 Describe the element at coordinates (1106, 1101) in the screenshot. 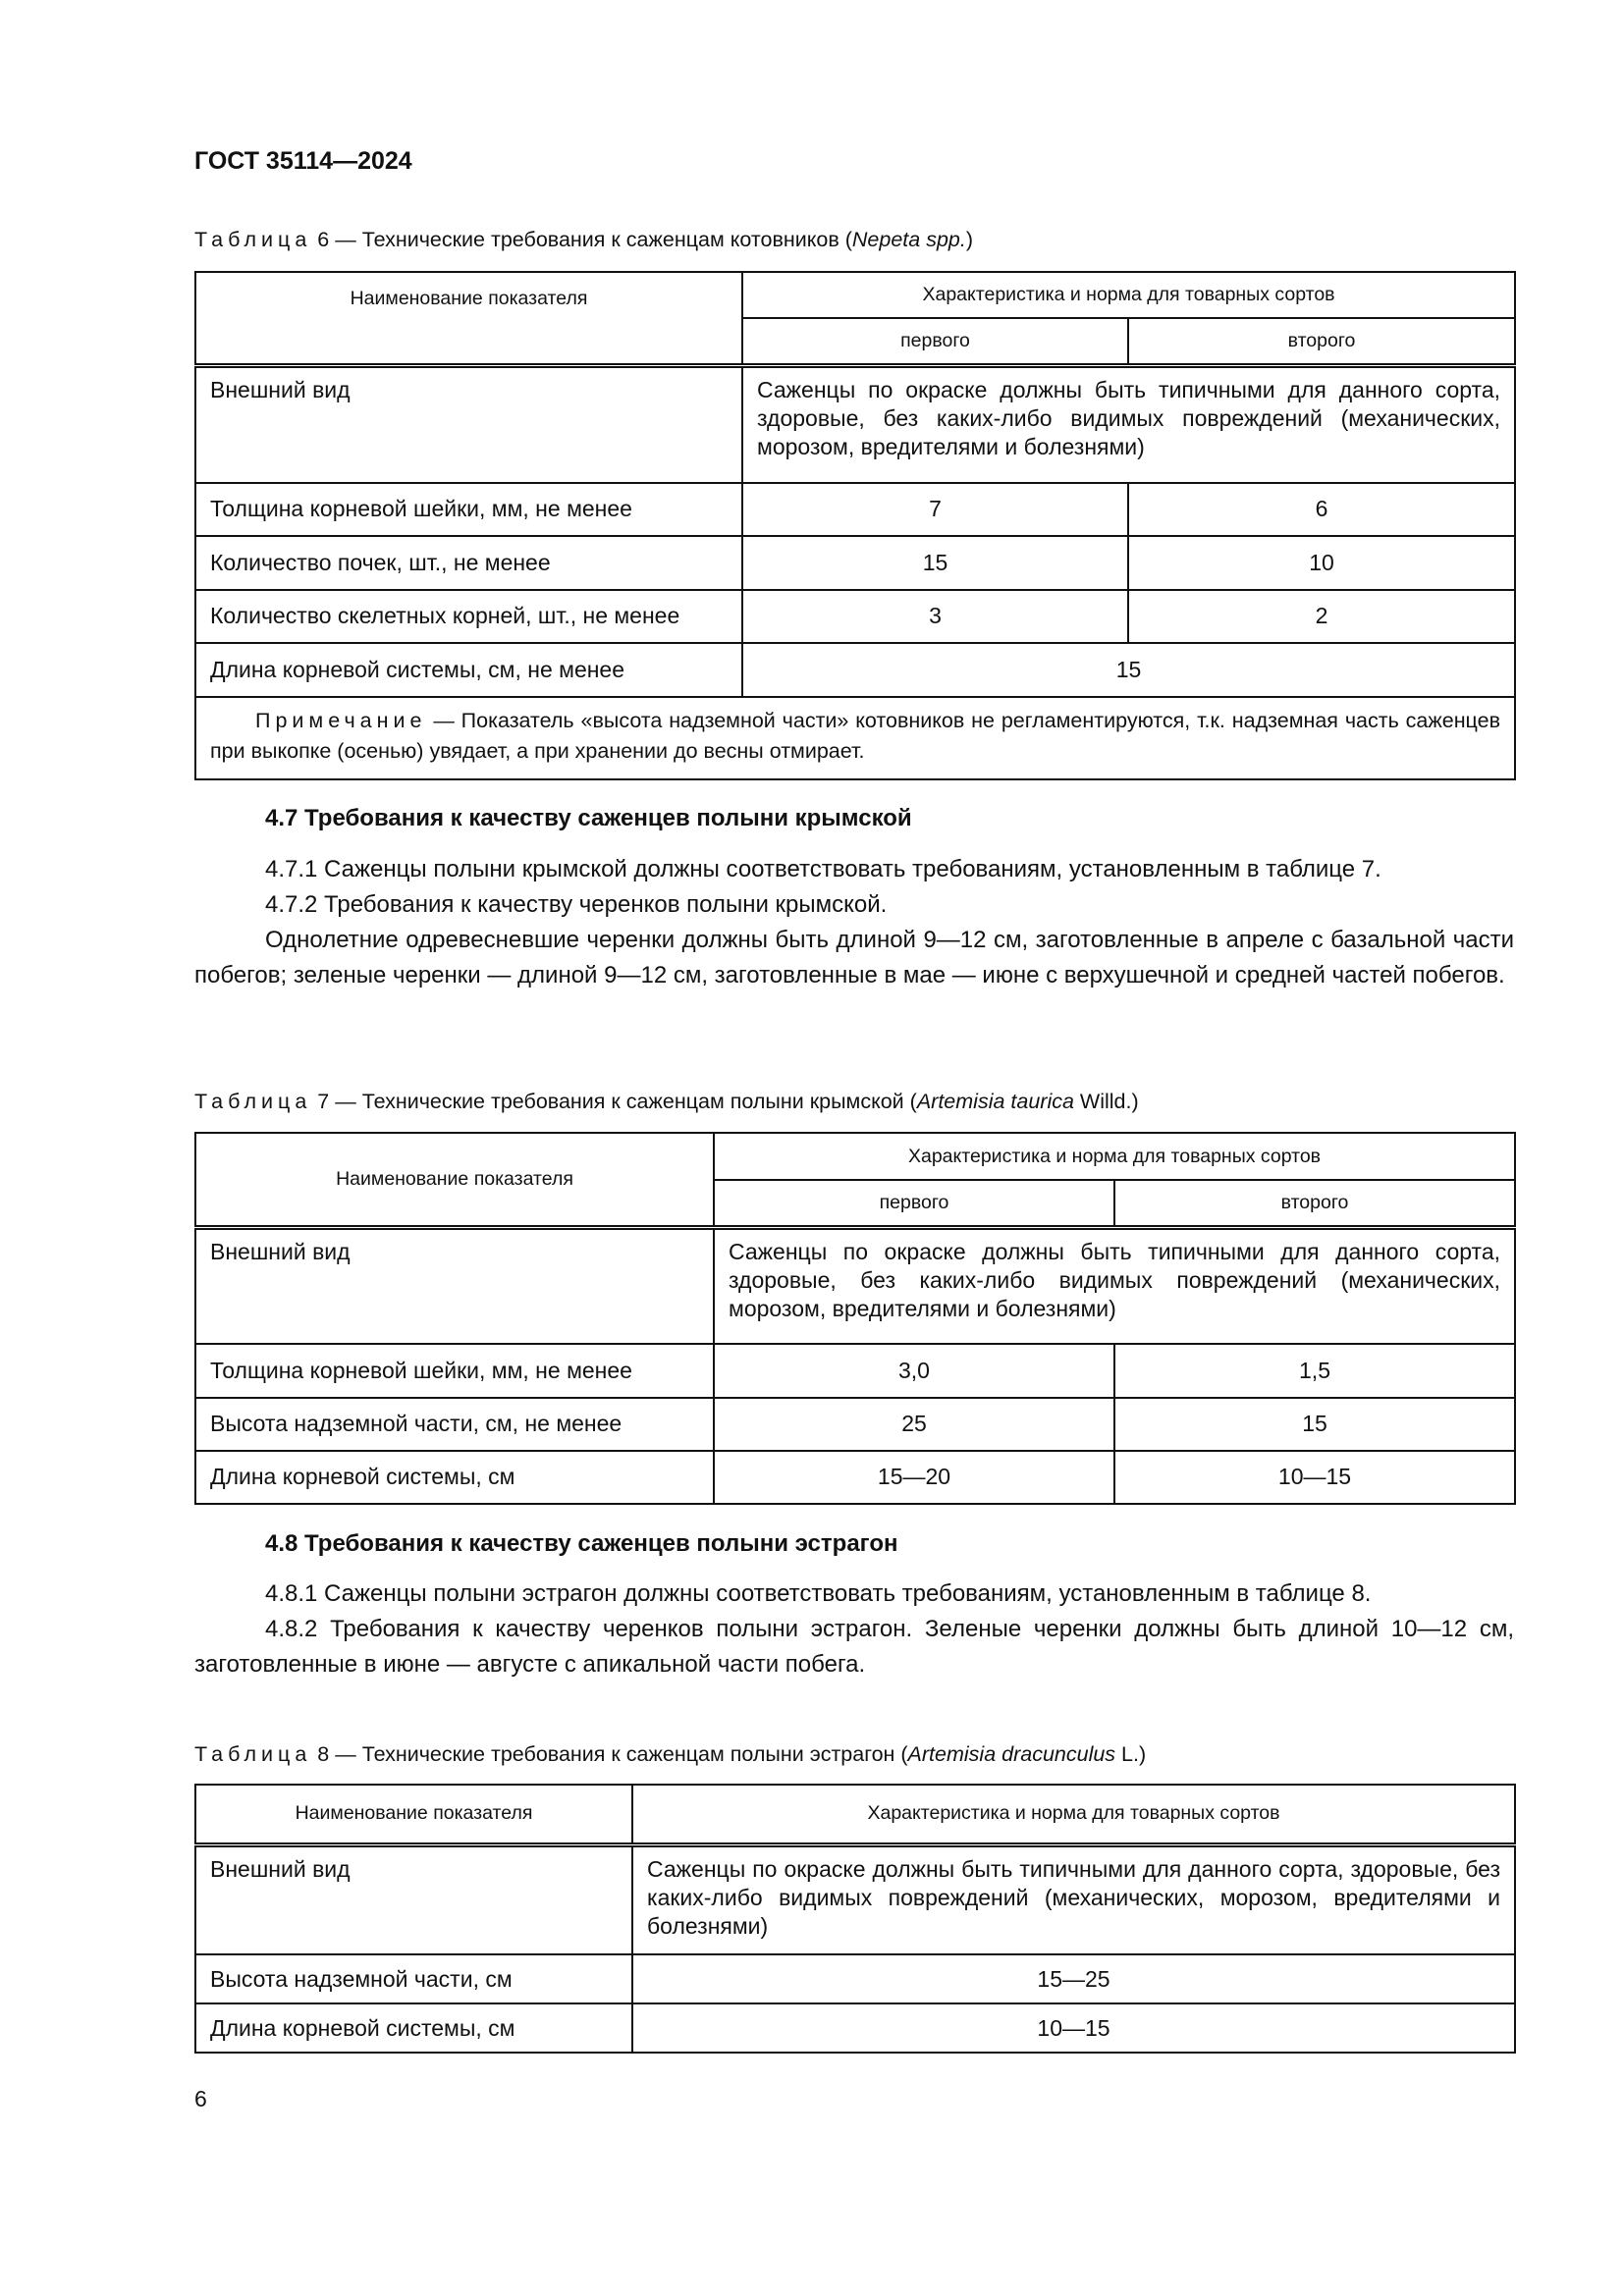

I see `caption-end: Willd.)` at that location.